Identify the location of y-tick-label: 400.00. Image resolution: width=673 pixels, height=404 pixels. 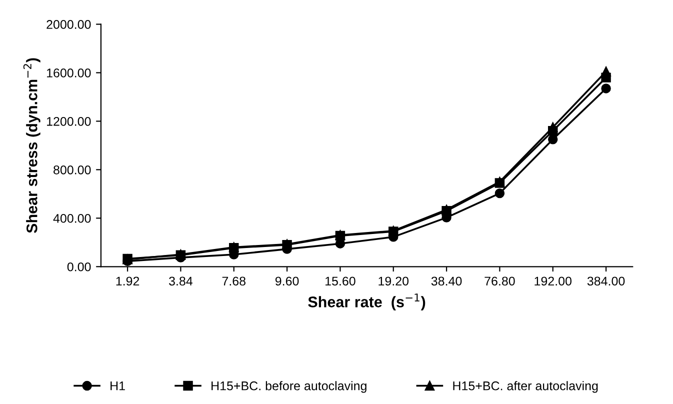
(72, 218).